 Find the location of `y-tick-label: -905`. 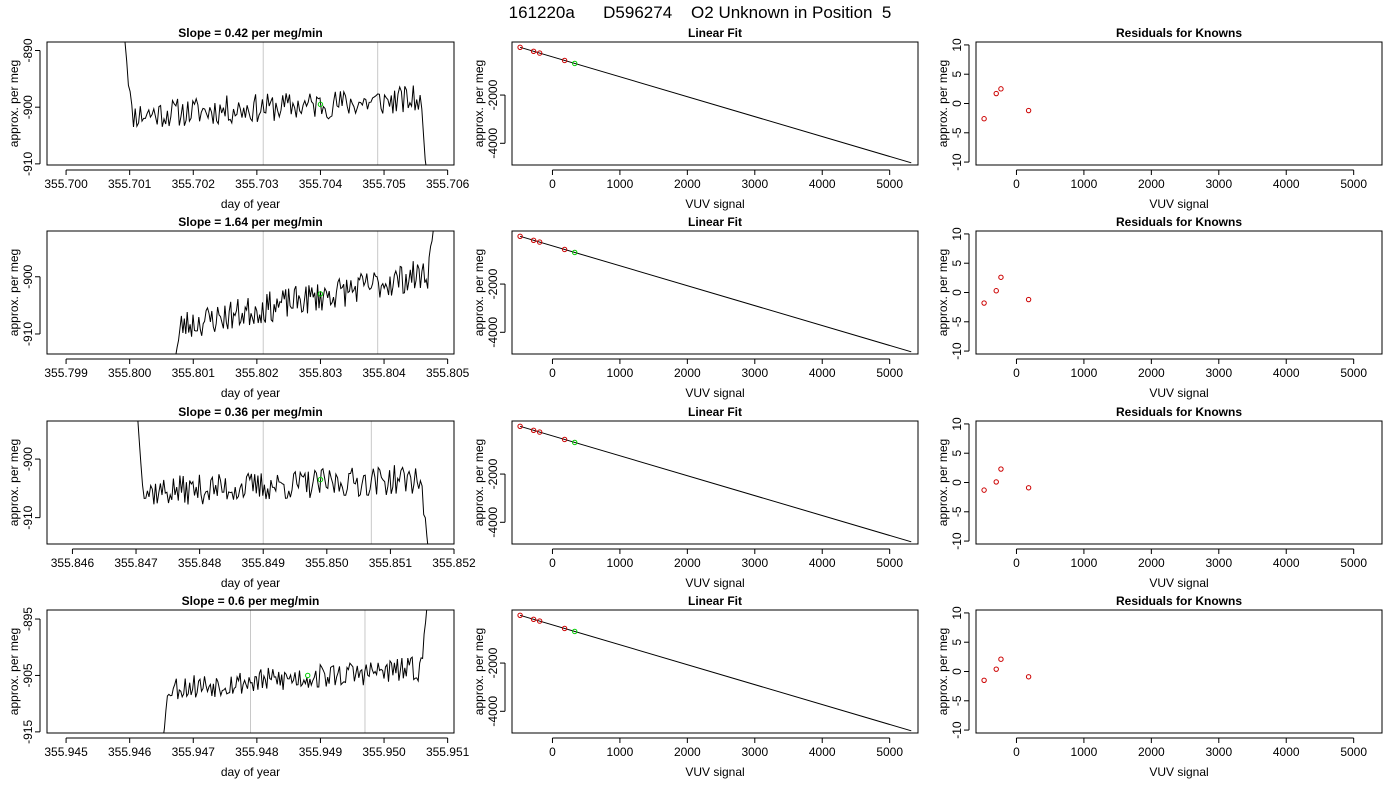

y-tick-label: -905 is located at coordinates (28, 675).